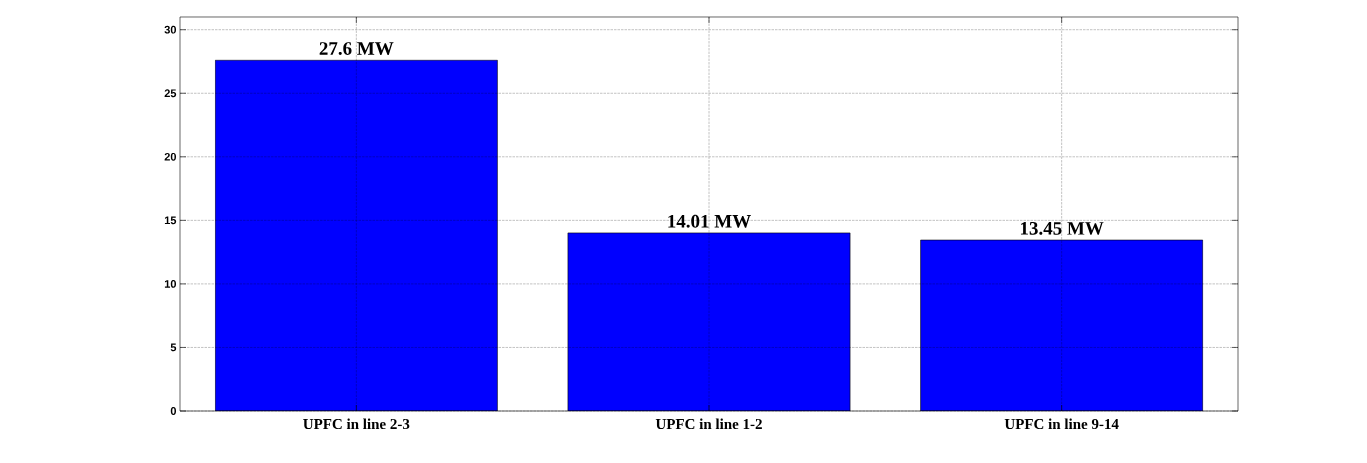 This screenshot has width=1367, height=463. What do you see at coordinates (170, 93) in the screenshot?
I see `y-tick-label: 25` at bounding box center [170, 93].